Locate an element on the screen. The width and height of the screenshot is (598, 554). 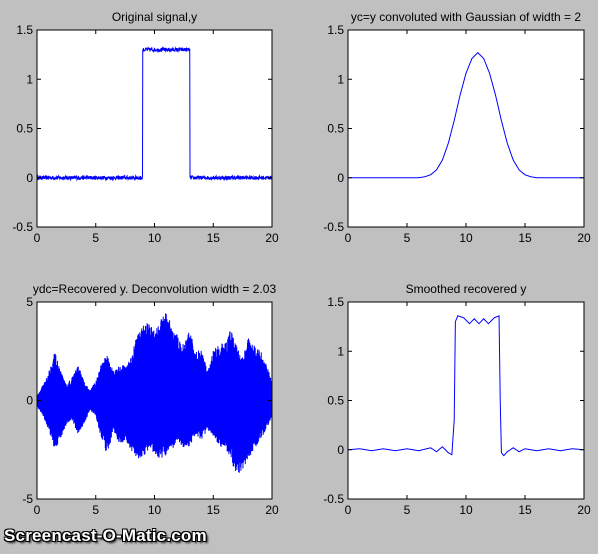
chart-title: Smoothed recovered y is located at coordinates (466, 289).